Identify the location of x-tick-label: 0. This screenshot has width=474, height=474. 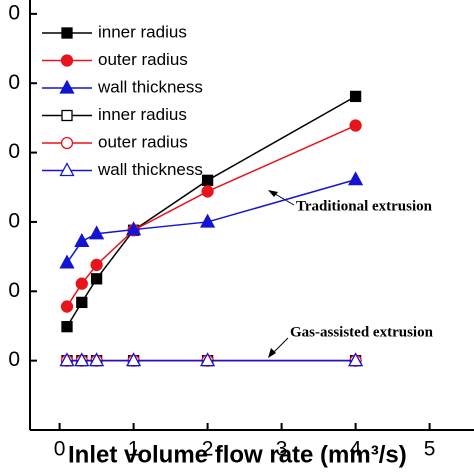
(60, 449).